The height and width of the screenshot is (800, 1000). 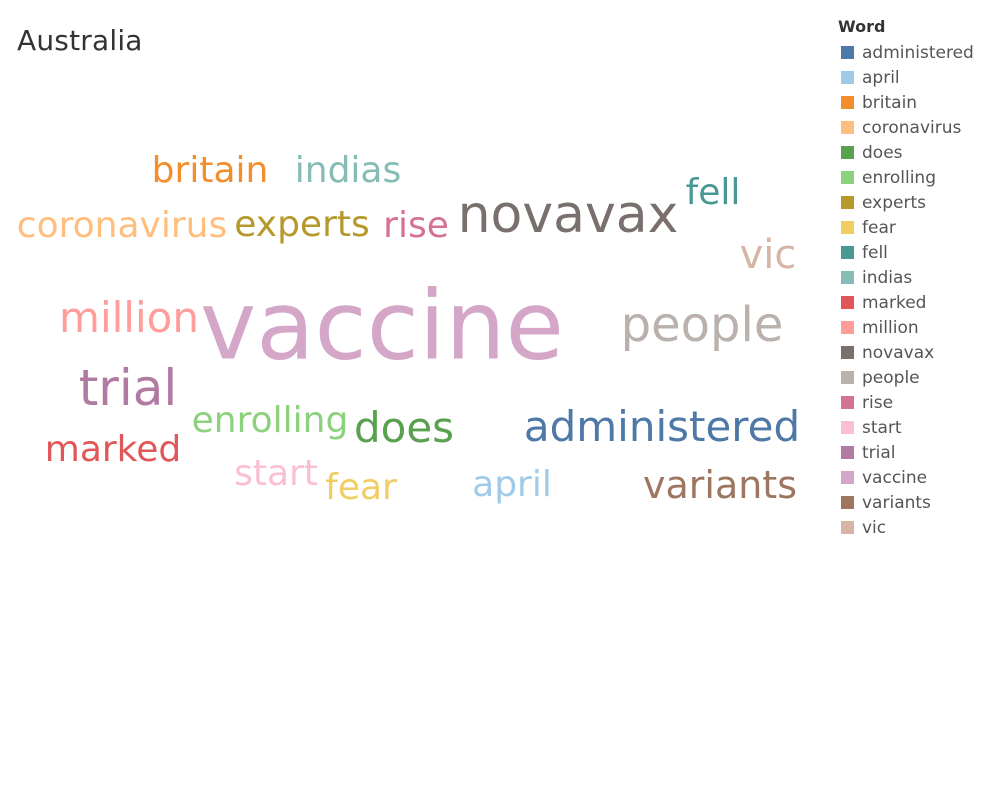 I want to click on legend-item-fear: fear, so click(x=918, y=227).